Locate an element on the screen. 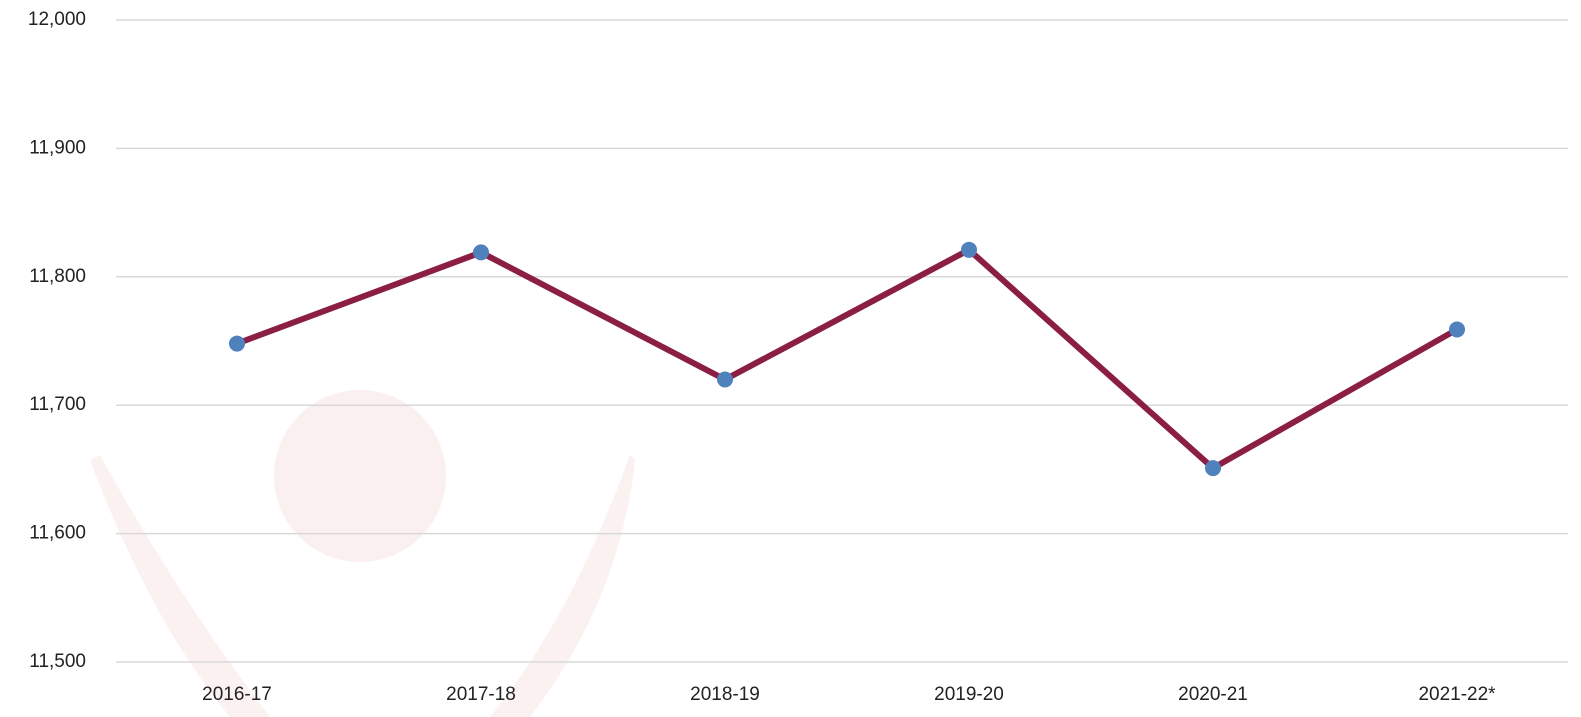 This screenshot has width=1581, height=717. y-tick-label: 11,600 is located at coordinates (57, 533).